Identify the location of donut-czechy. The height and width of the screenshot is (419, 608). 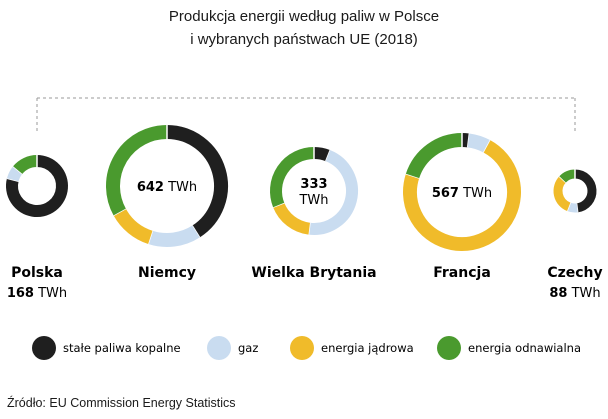
(575, 191).